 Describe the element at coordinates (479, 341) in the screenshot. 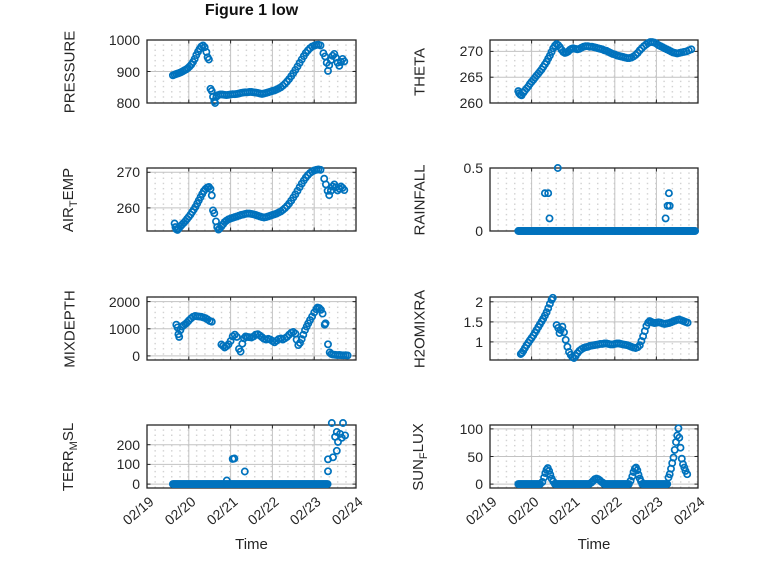

I see `y-tick-label: 1` at that location.